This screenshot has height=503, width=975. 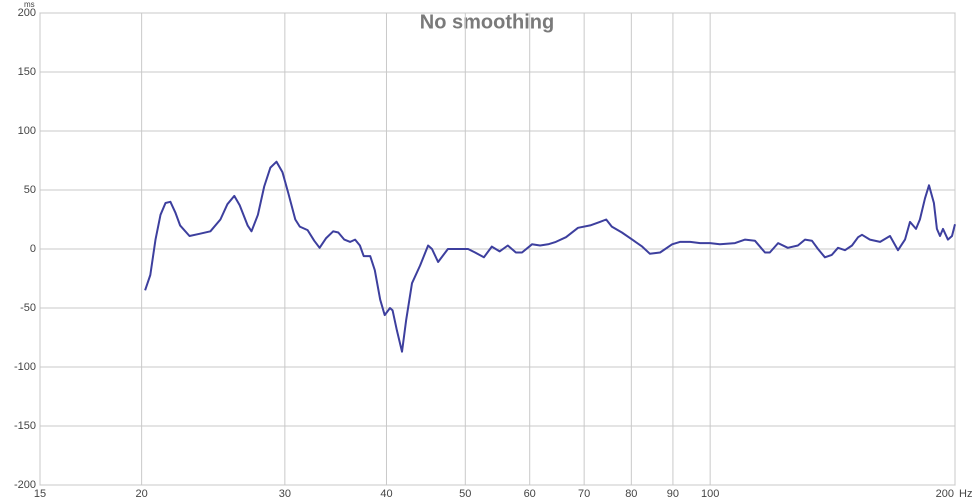 What do you see at coordinates (710, 494) in the screenshot?
I see `x-tick-label: 100` at bounding box center [710, 494].